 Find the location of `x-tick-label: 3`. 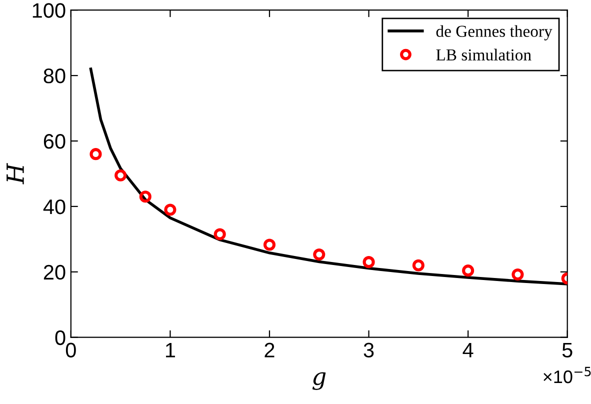

x-tick-label: 3 is located at coordinates (369, 350).